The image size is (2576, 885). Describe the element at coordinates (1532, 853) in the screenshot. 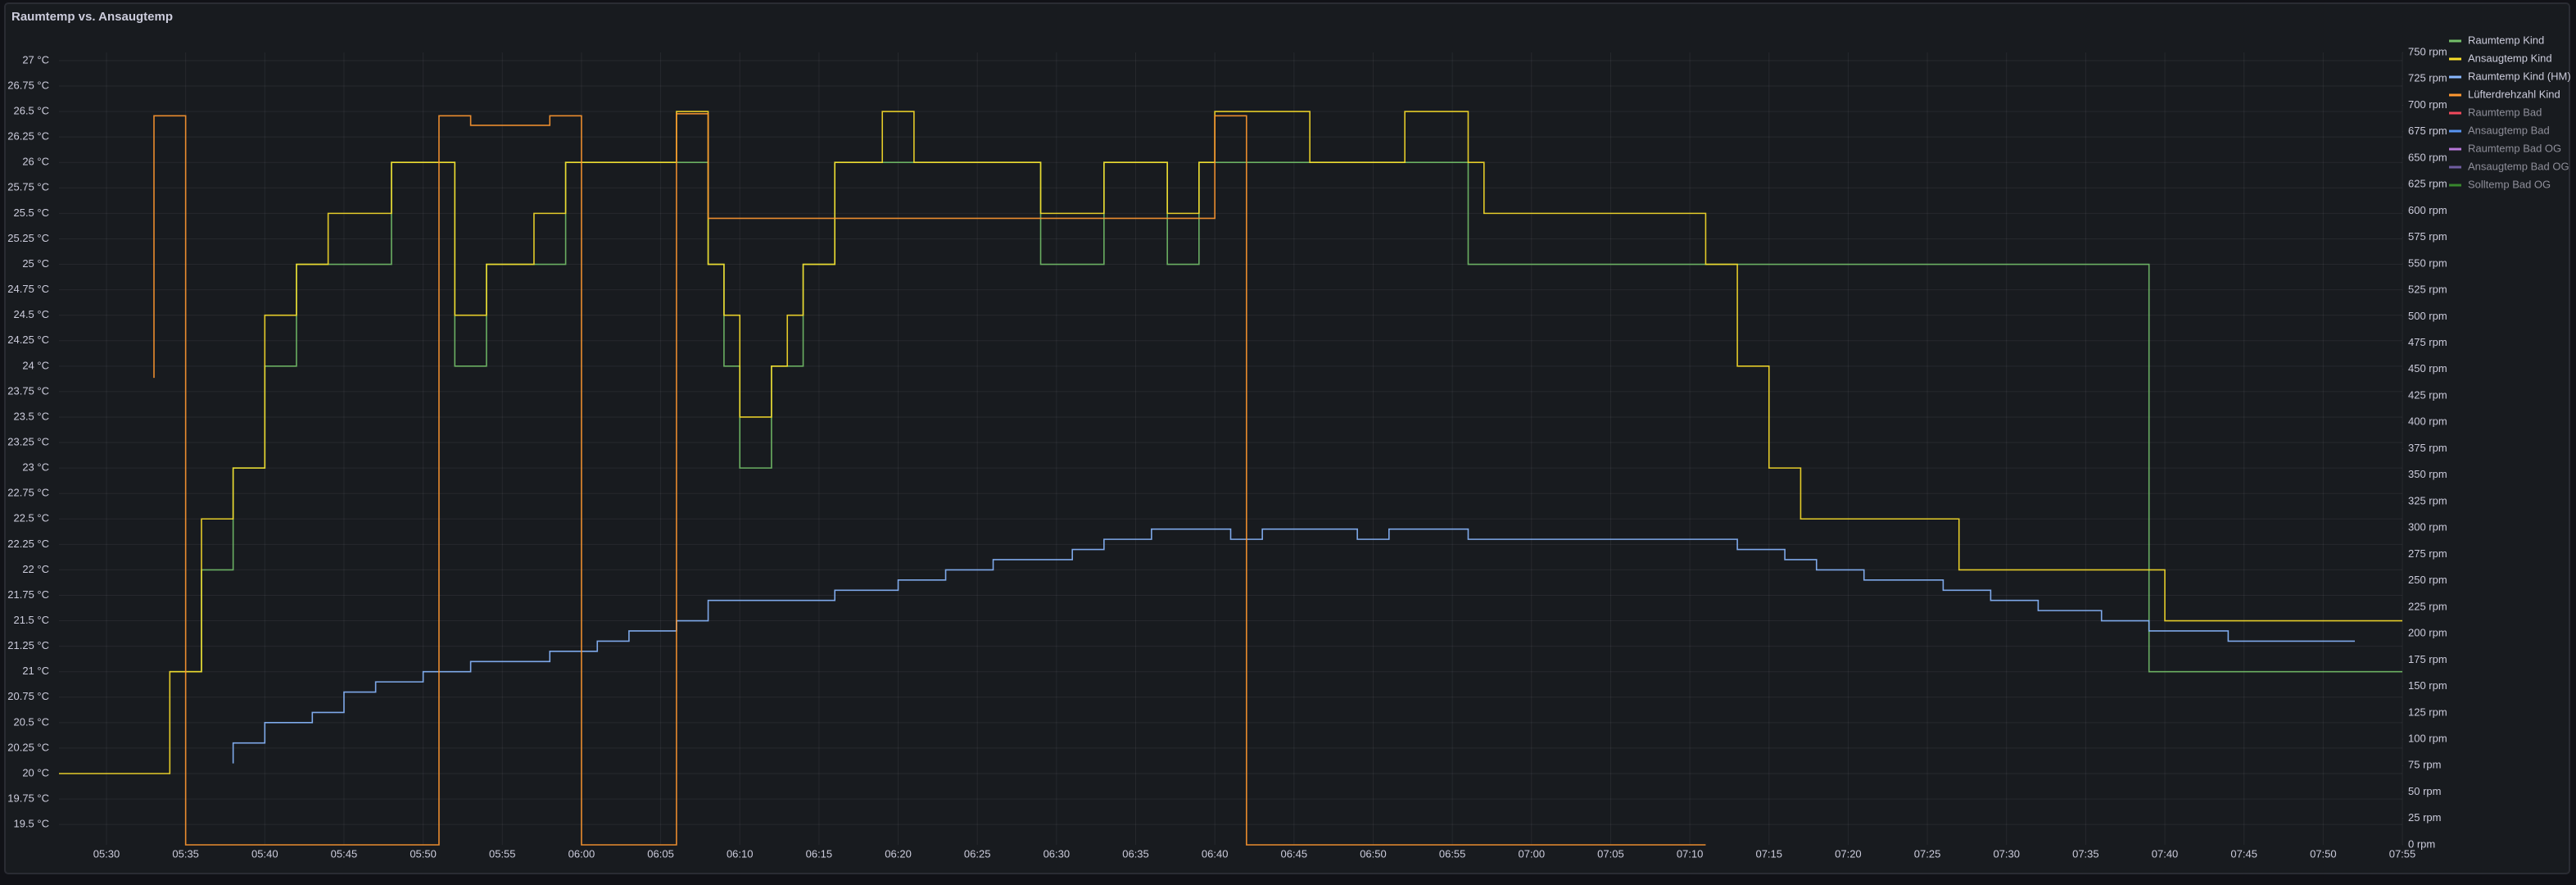

I see `x-tick-label: 07:00` at that location.